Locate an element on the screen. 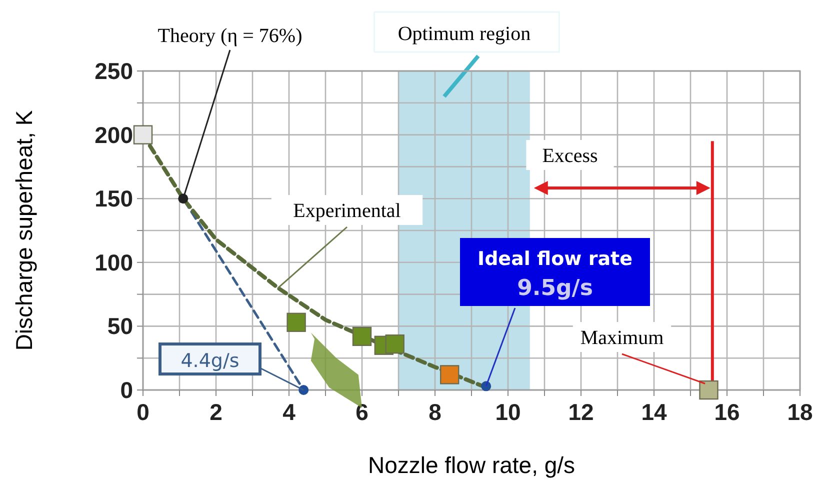 The height and width of the screenshot is (485, 823). x-tick-label: 14 is located at coordinates (654, 412).